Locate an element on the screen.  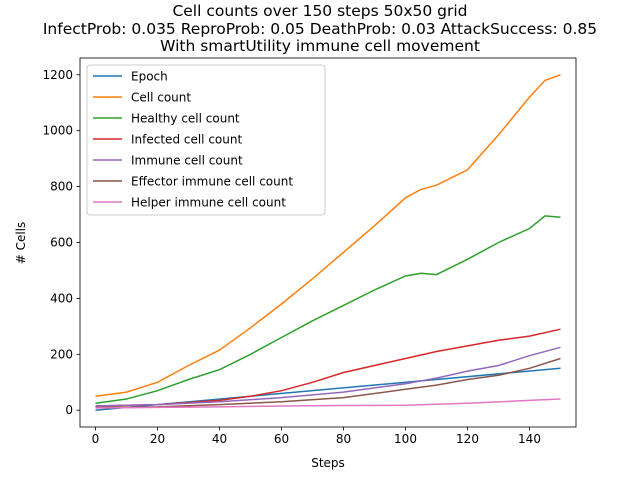
y-tick-label-3: 600 is located at coordinates (61, 243).